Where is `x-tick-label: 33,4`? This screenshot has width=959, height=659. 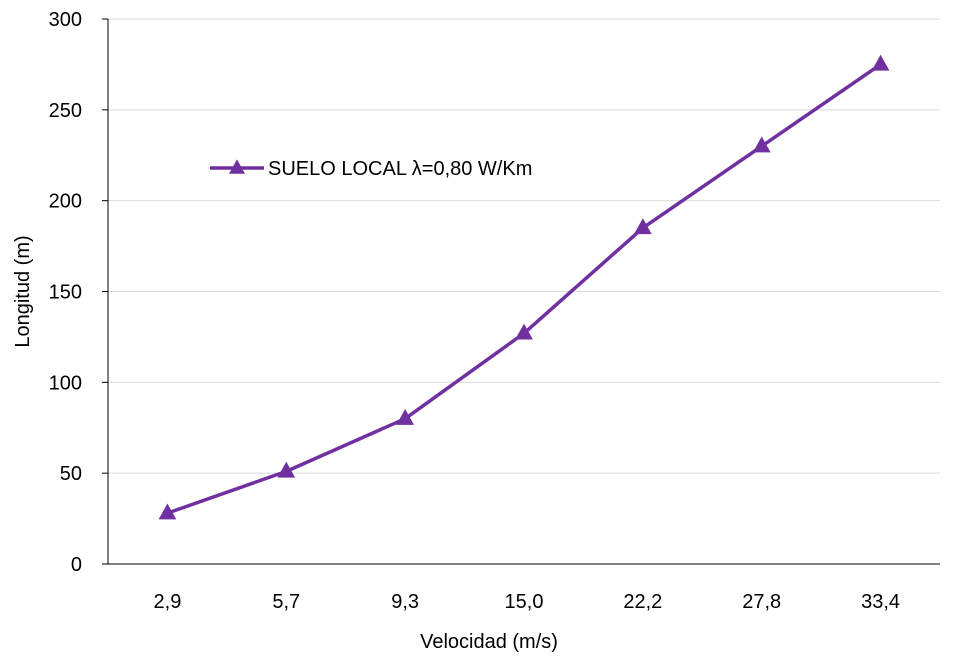 x-tick-label: 33,4 is located at coordinates (880, 602).